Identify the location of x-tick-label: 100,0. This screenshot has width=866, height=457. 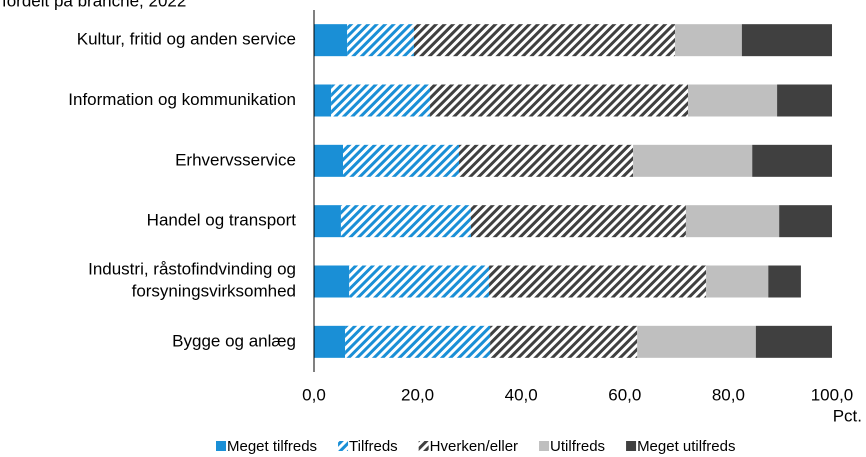
(832, 394).